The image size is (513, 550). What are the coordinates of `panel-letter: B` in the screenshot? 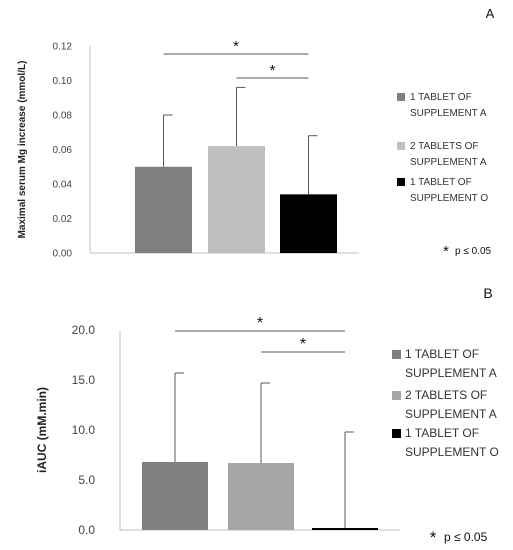 It's located at (487, 293).